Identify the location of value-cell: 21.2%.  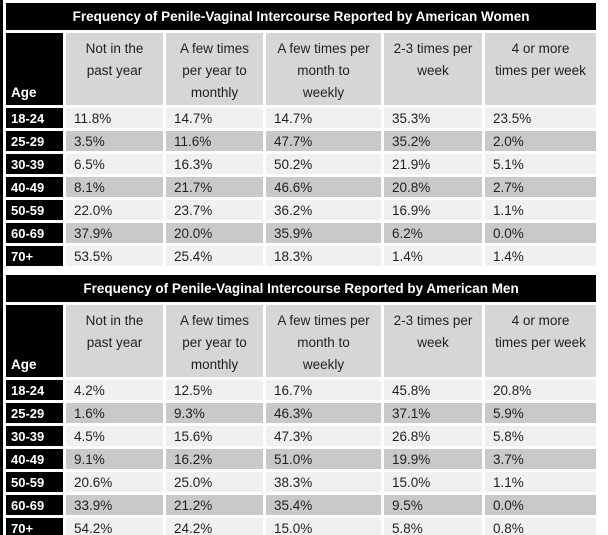
(214, 505).